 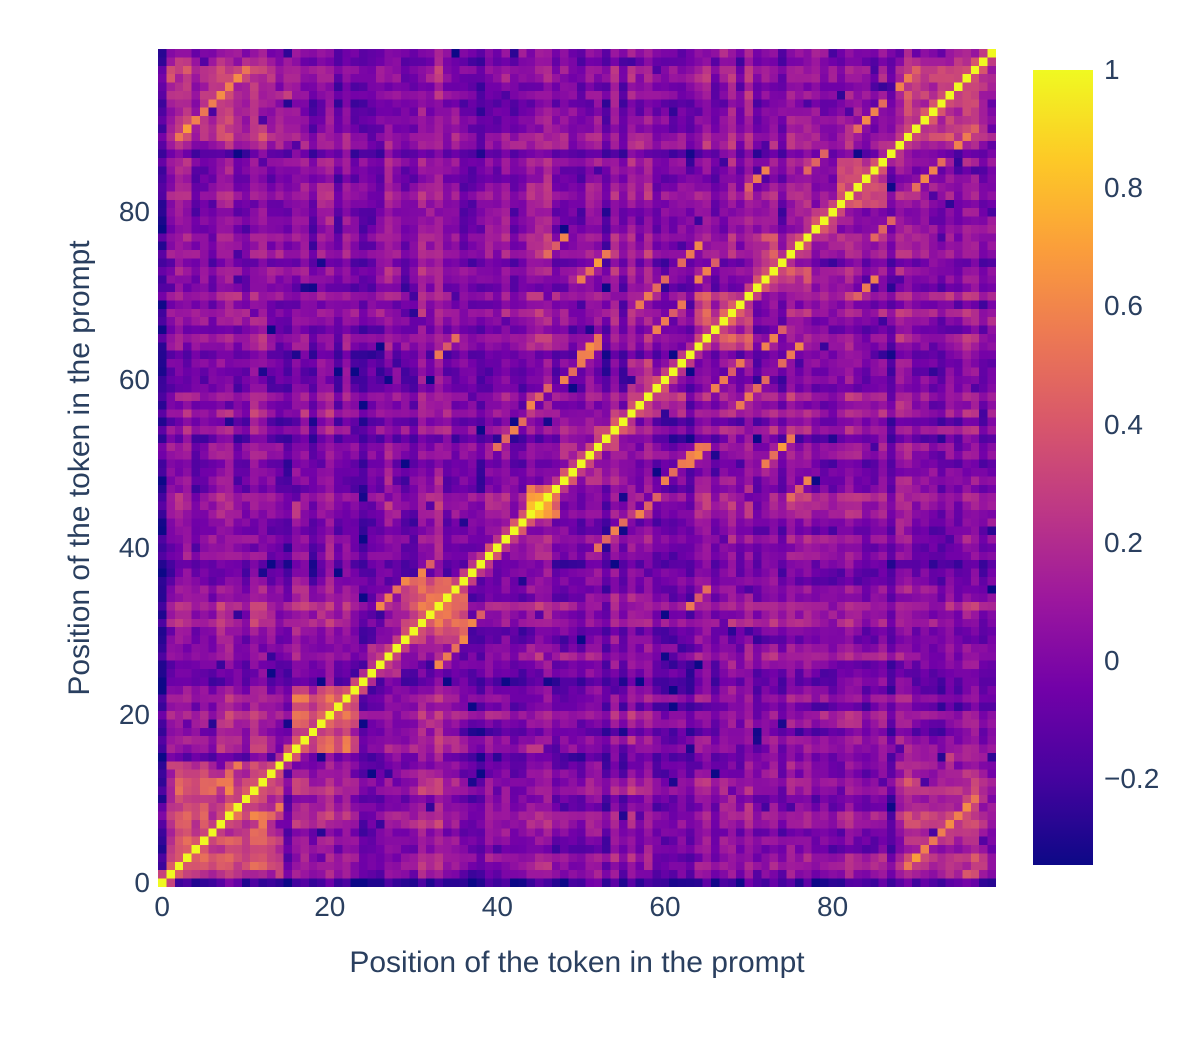 What do you see at coordinates (1123, 542) in the screenshot?
I see `colorbar-tick-label: 0.2` at bounding box center [1123, 542].